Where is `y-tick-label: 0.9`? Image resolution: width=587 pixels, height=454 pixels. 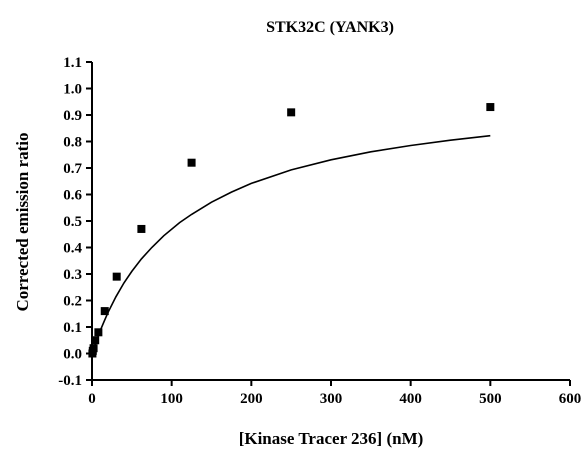
y-tick-label: 0.9 is located at coordinates (72, 116).